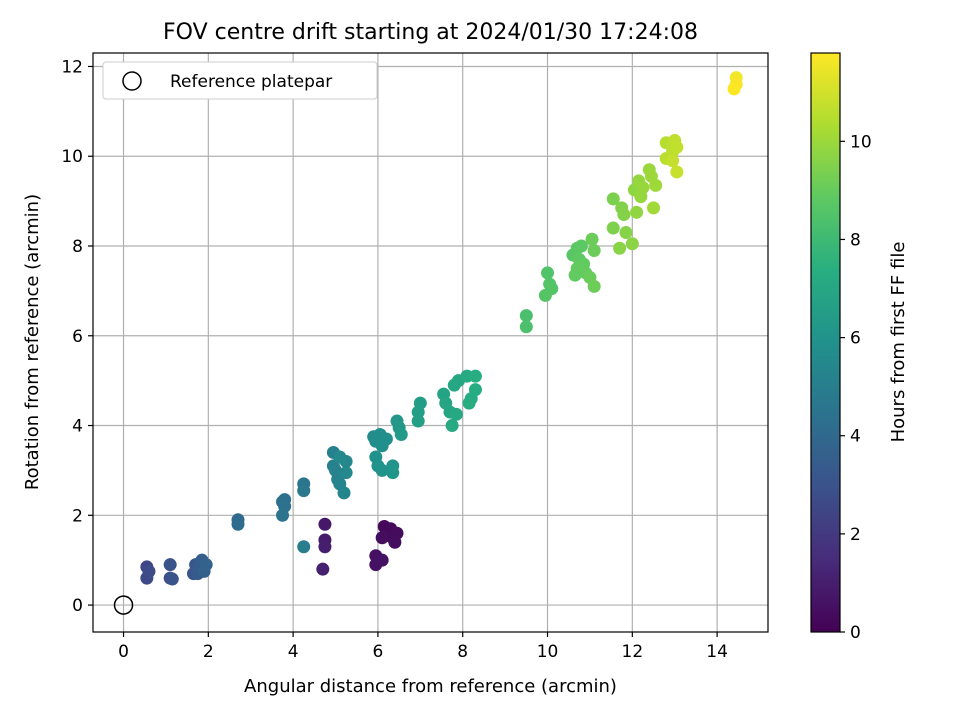 Image resolution: width=960 pixels, height=720 pixels. I want to click on y-tick-label: 8, so click(77, 247).